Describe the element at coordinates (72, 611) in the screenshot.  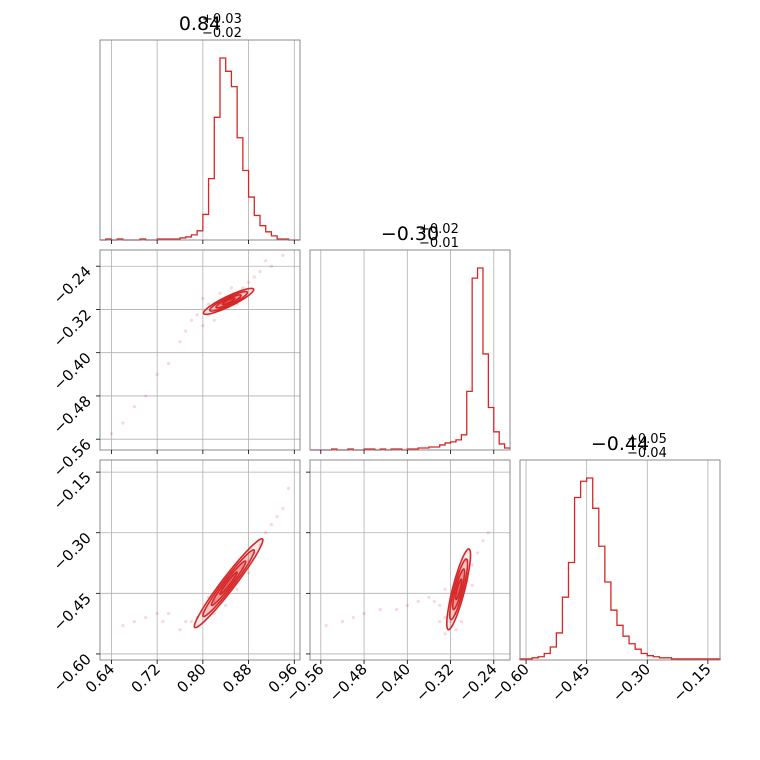
I see `y-tick-label: −0.45` at that location.